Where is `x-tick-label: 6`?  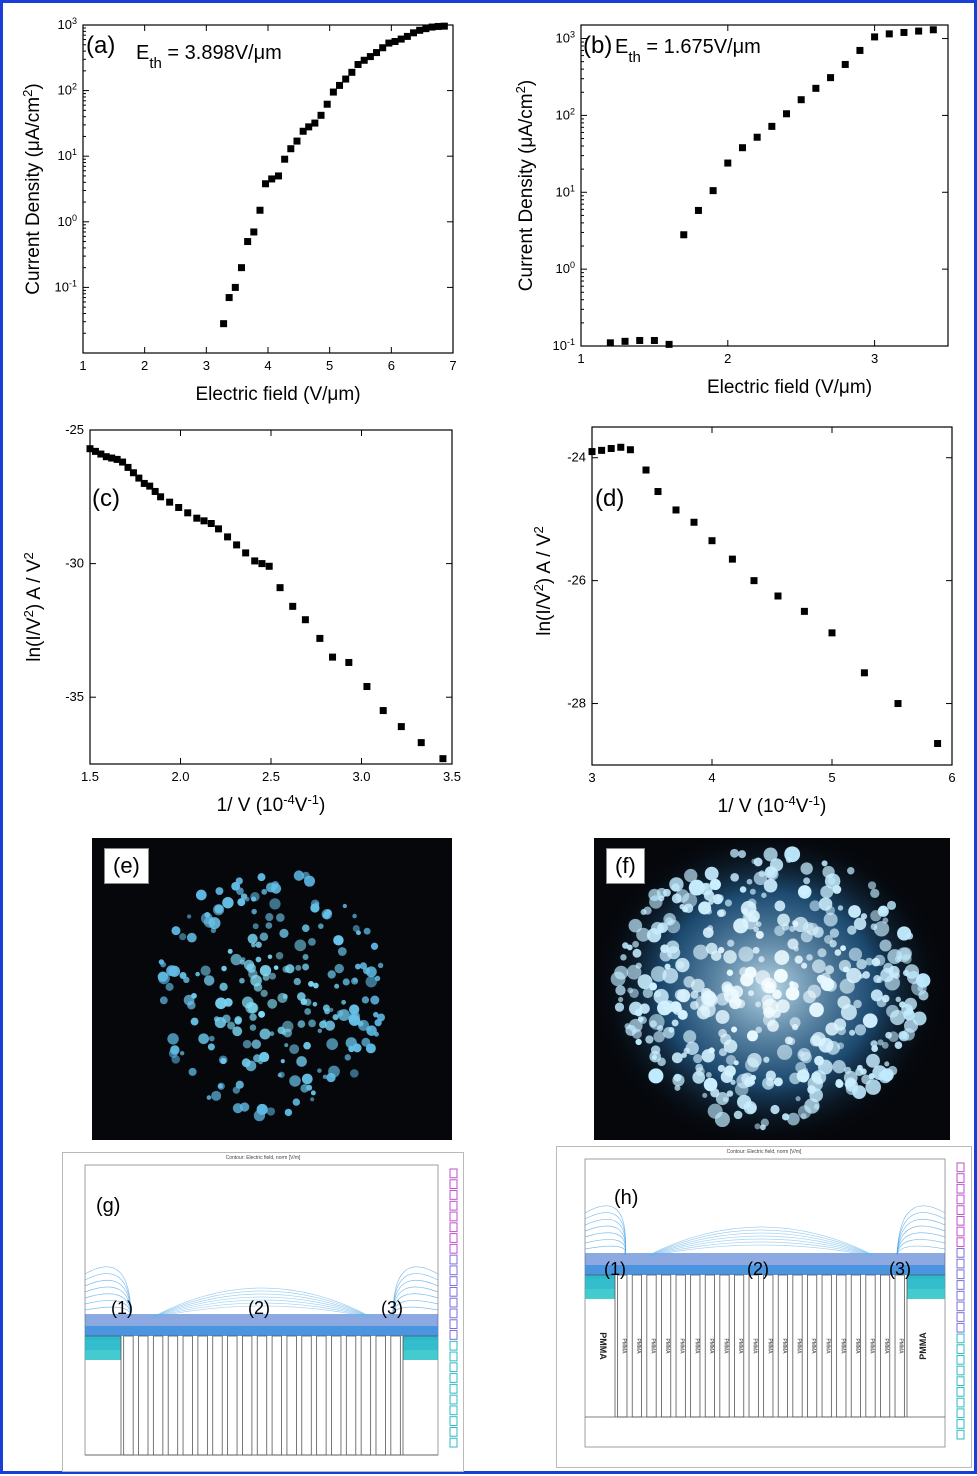 x-tick-label: 6 is located at coordinates (391, 365).